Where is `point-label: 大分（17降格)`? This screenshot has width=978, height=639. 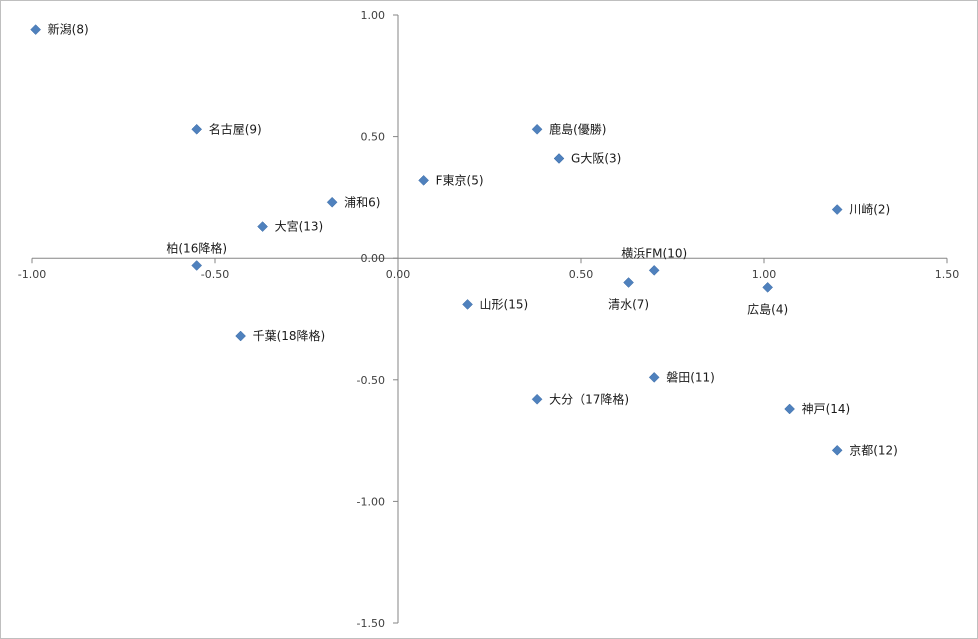
point-label: 大分（17降格) is located at coordinates (589, 398).